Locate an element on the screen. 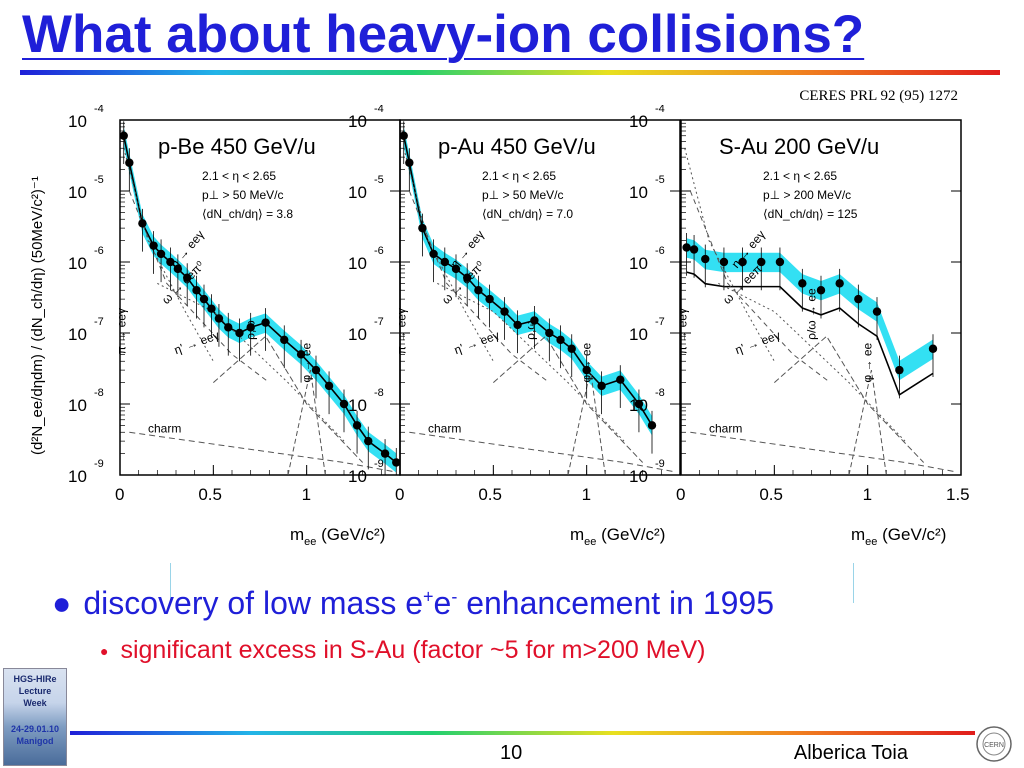  y-tick-label: -8 is located at coordinates (660, 393).